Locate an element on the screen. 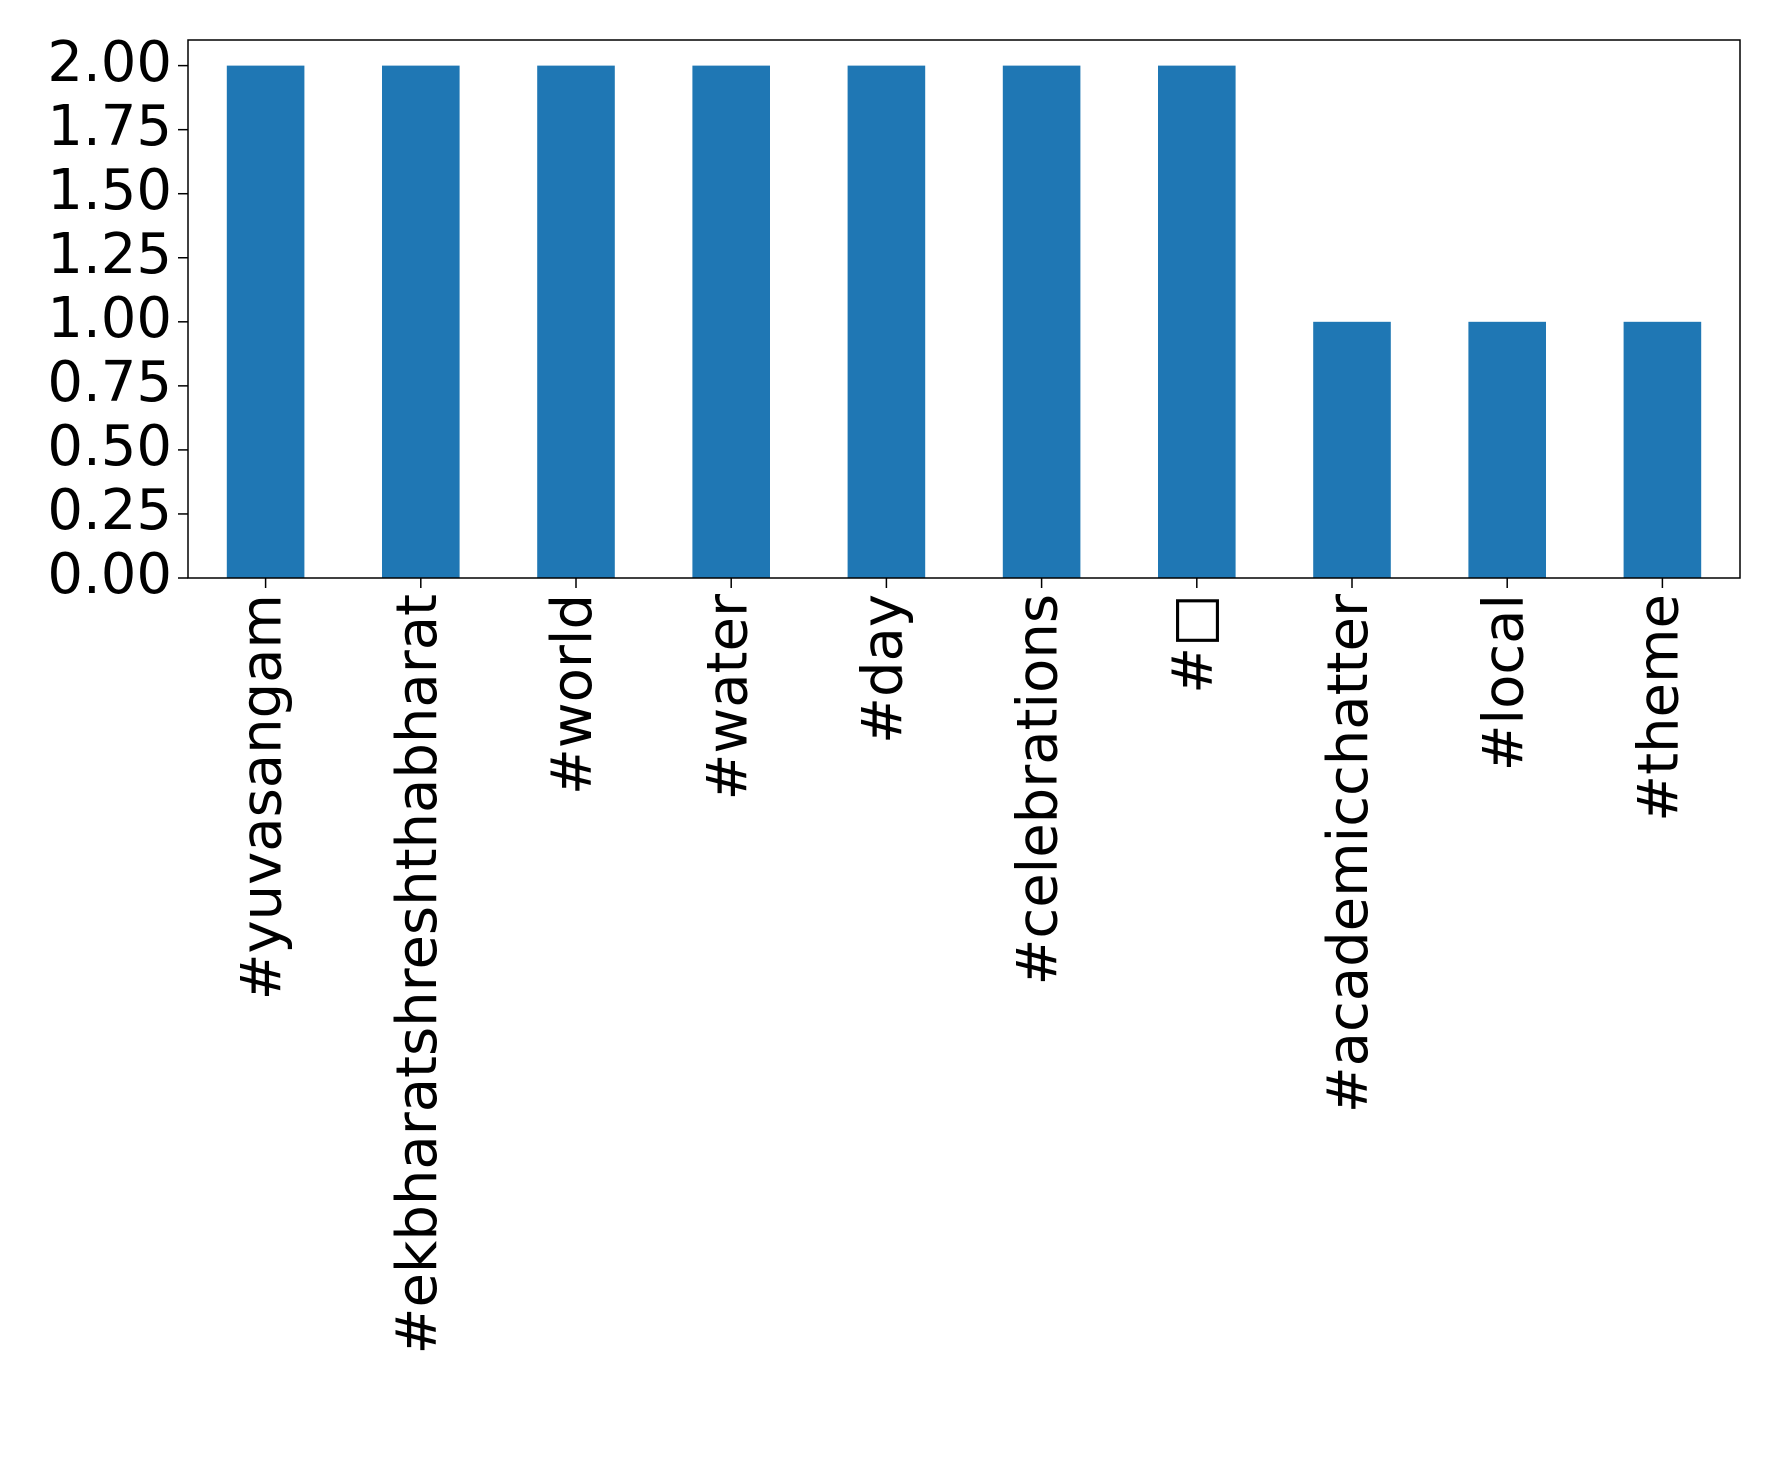  x-tick-label: #yuvasangam is located at coordinates (262, 797).